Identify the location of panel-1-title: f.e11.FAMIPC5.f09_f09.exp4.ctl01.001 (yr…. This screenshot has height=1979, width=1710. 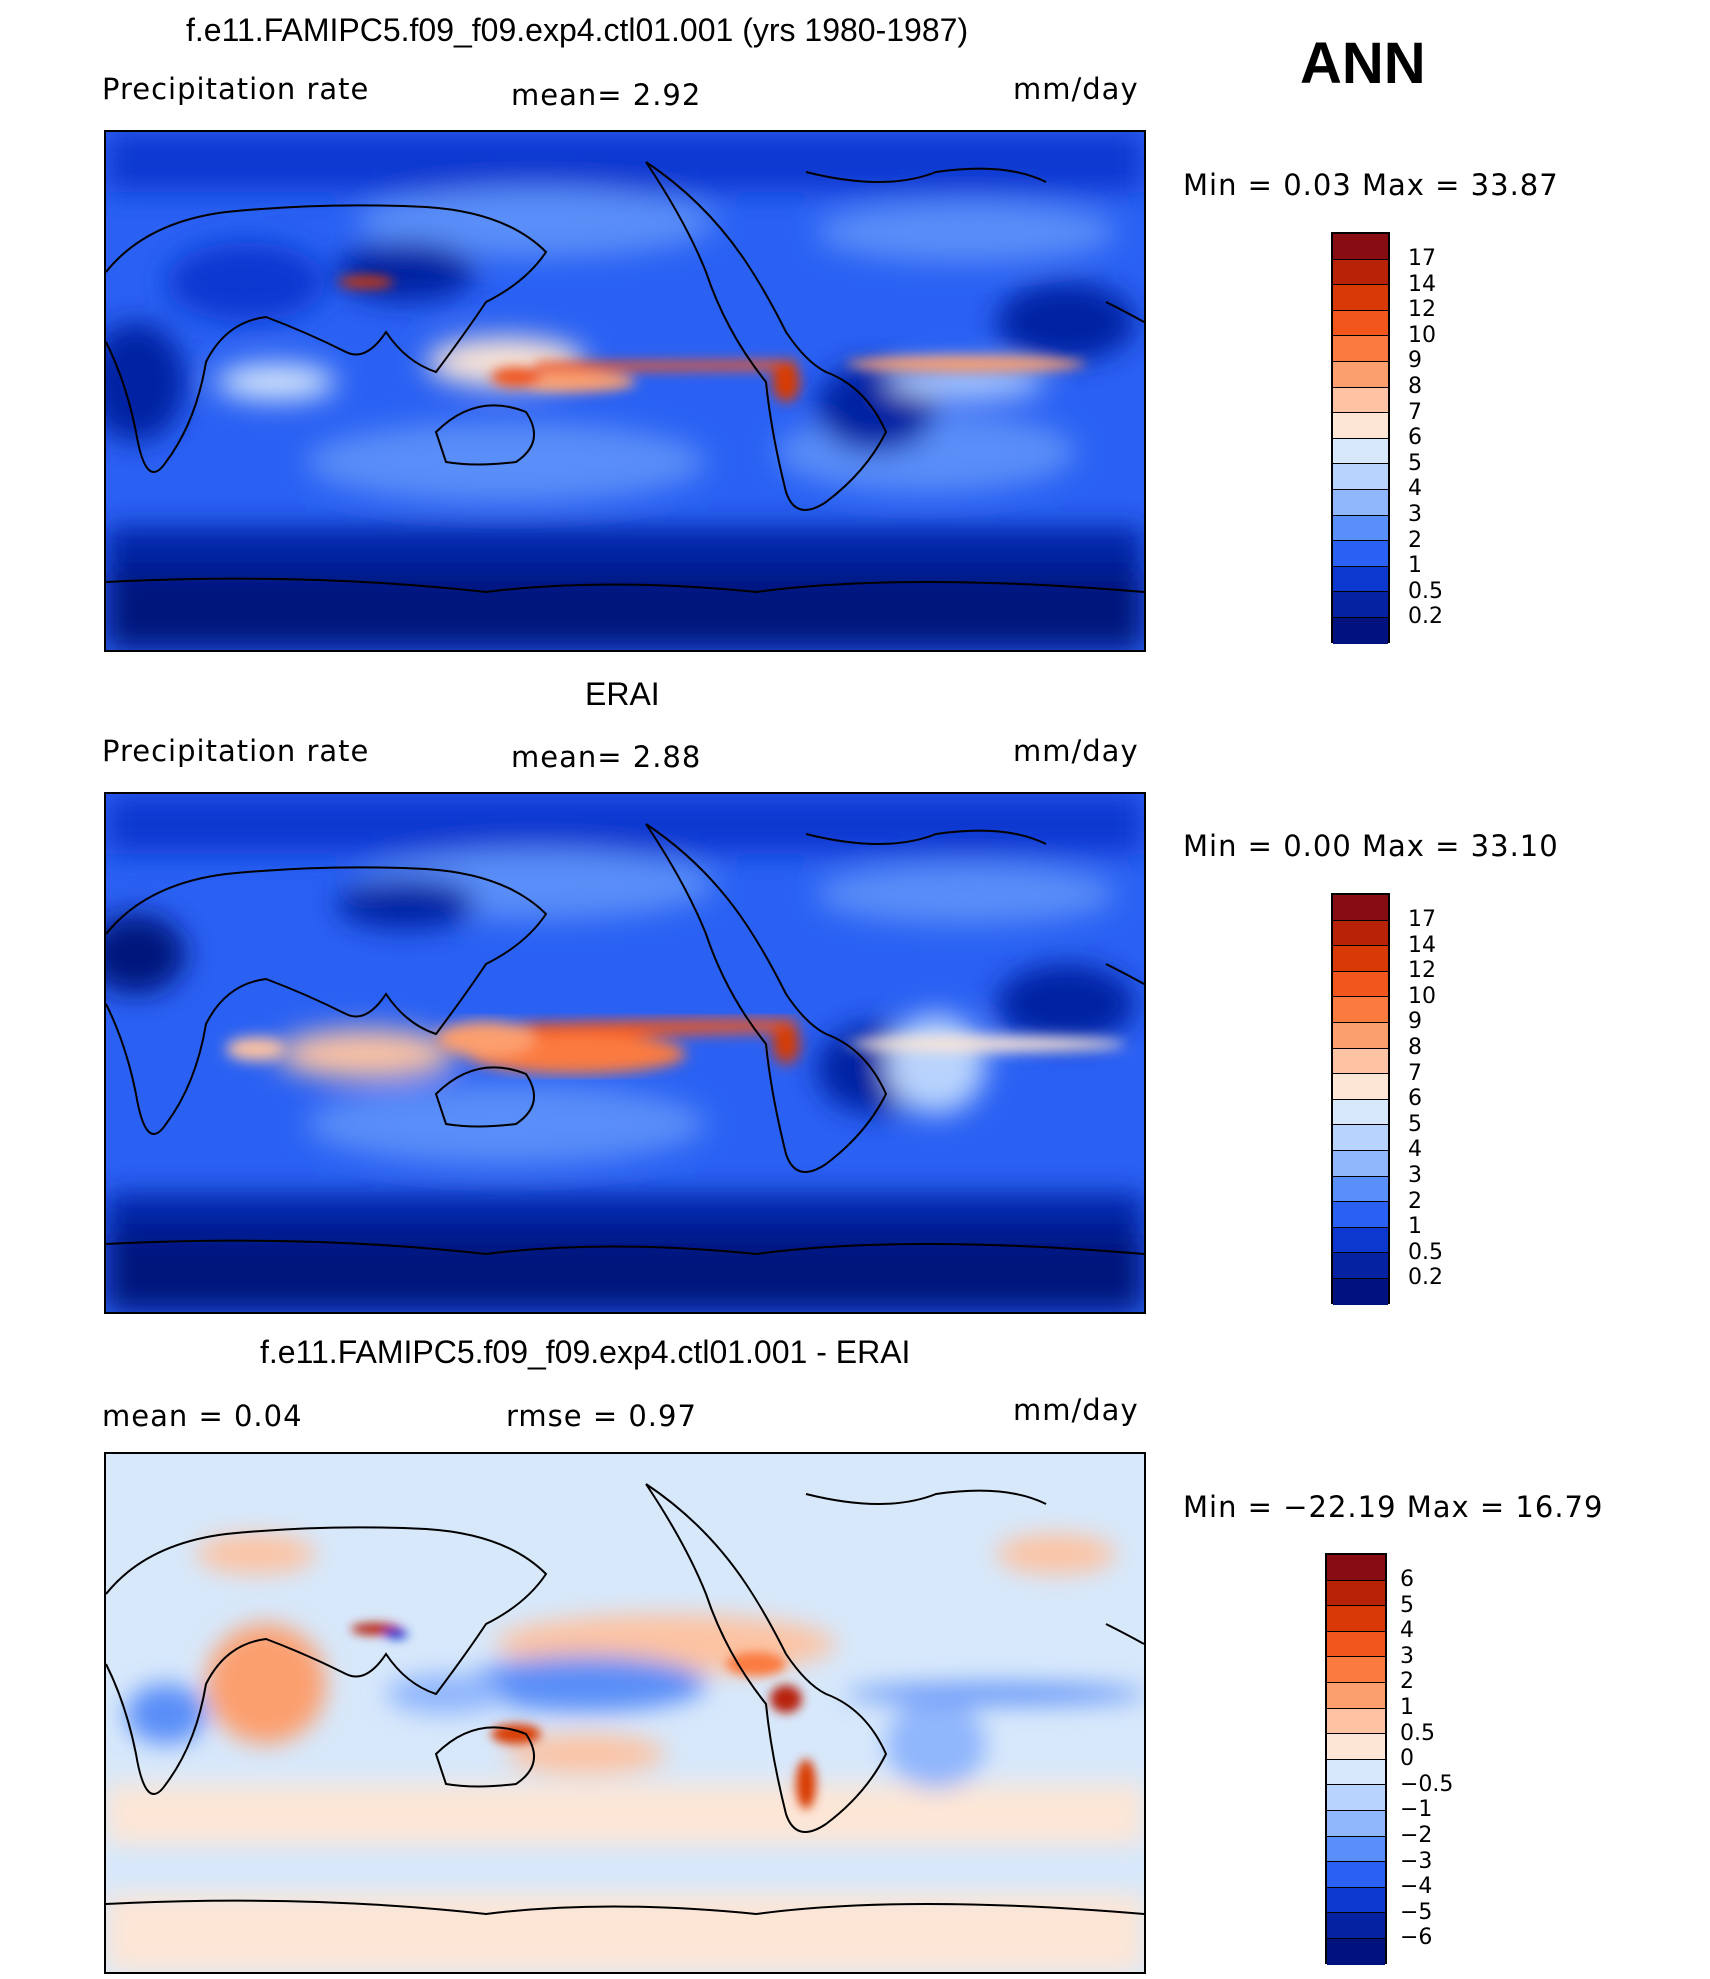
(577, 30).